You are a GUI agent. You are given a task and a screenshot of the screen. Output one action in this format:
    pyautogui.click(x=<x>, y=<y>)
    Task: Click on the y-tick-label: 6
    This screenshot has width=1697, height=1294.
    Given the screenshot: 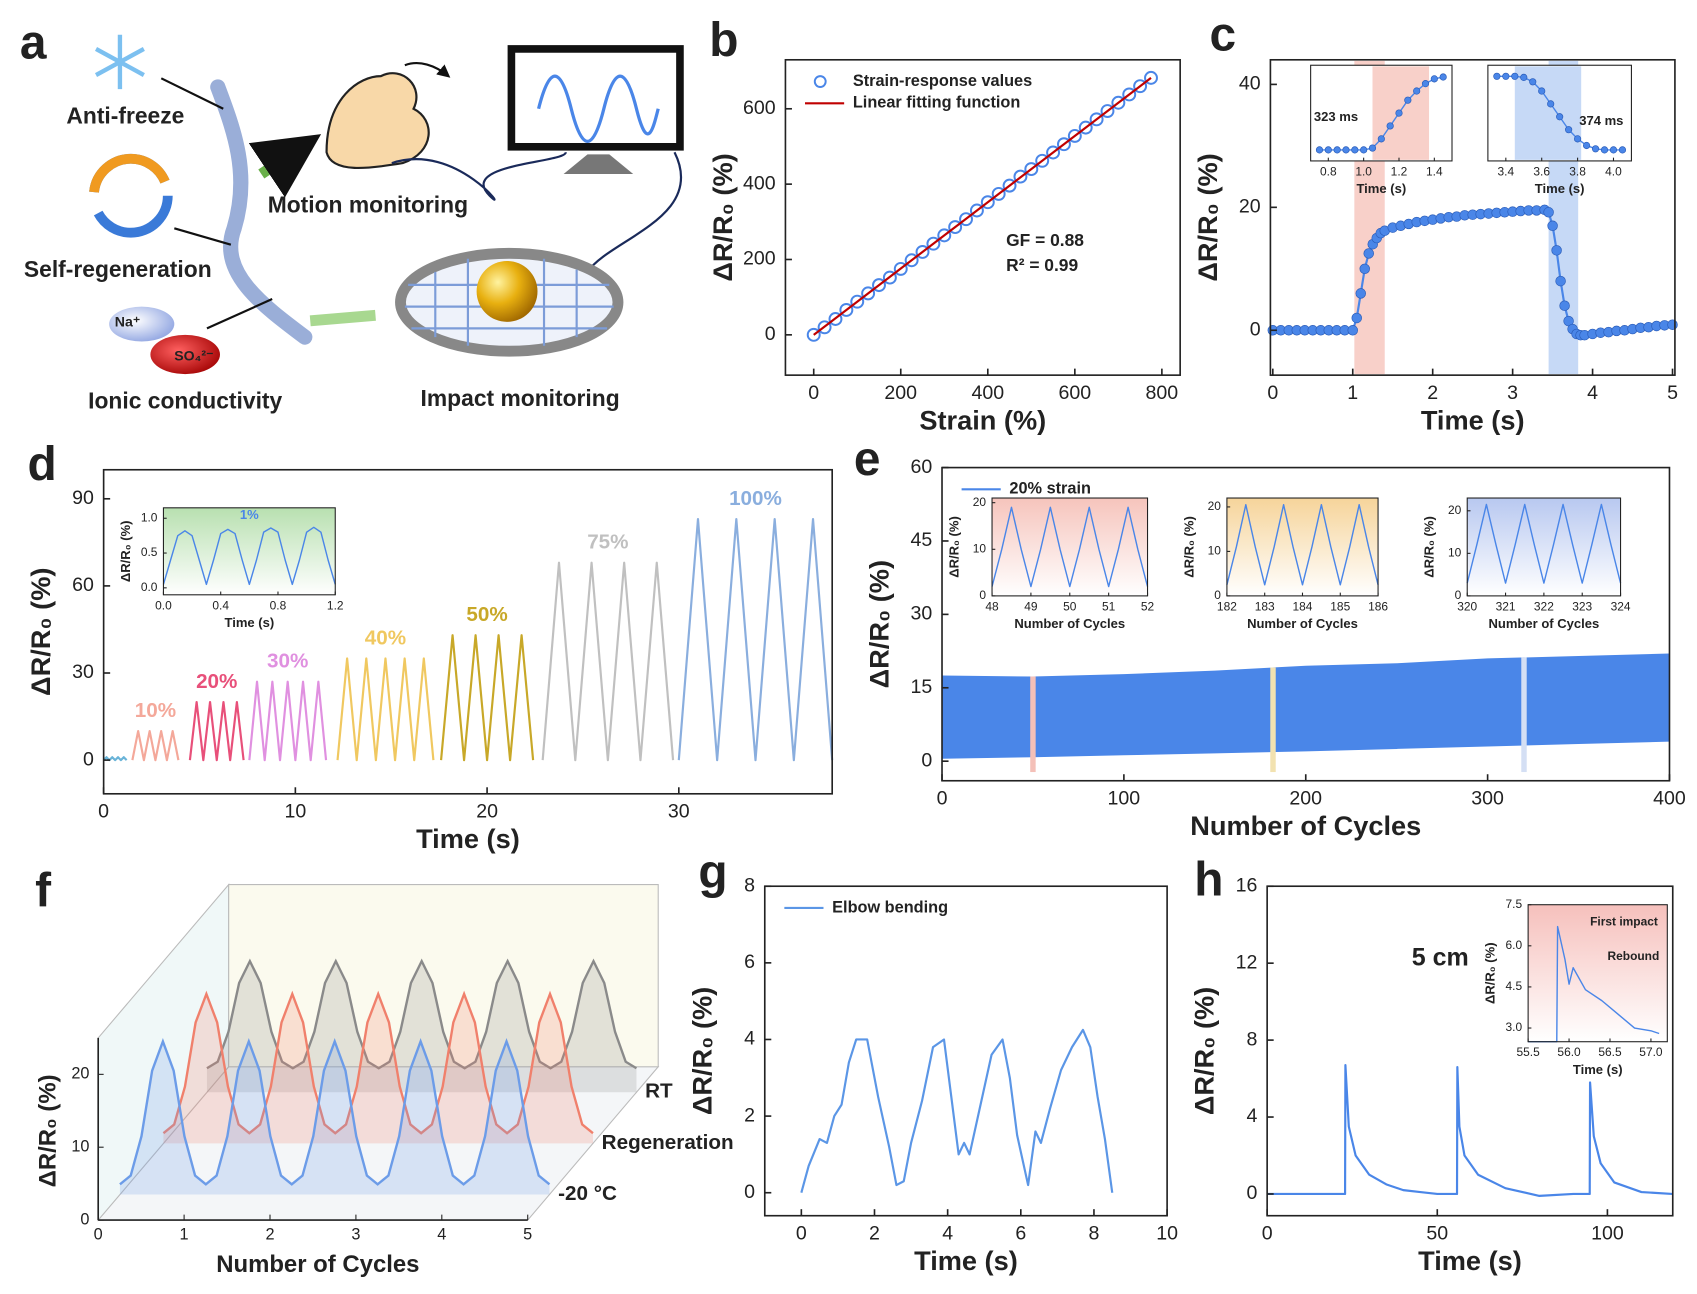 What is the action you would take?
    pyautogui.click(x=749, y=962)
    